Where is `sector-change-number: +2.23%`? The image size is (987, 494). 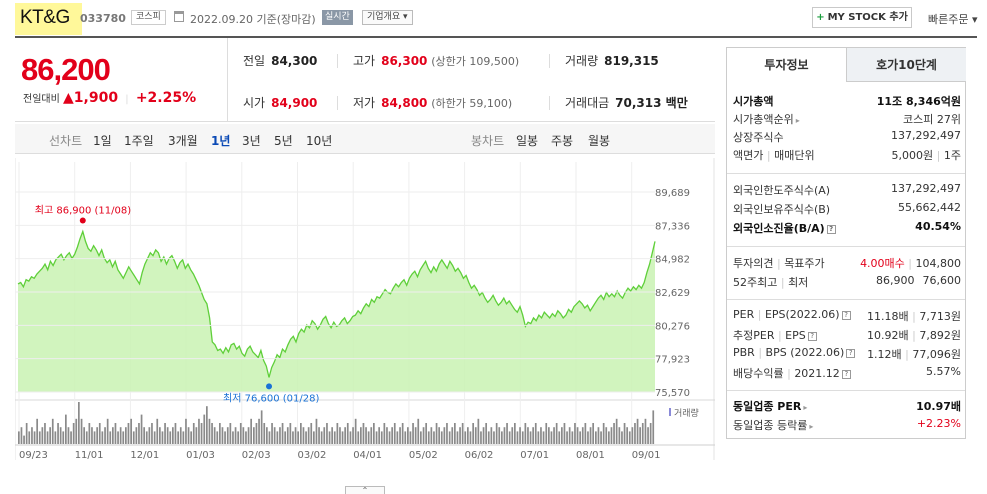
sector-change-number: +2.23% is located at coordinates (938, 423).